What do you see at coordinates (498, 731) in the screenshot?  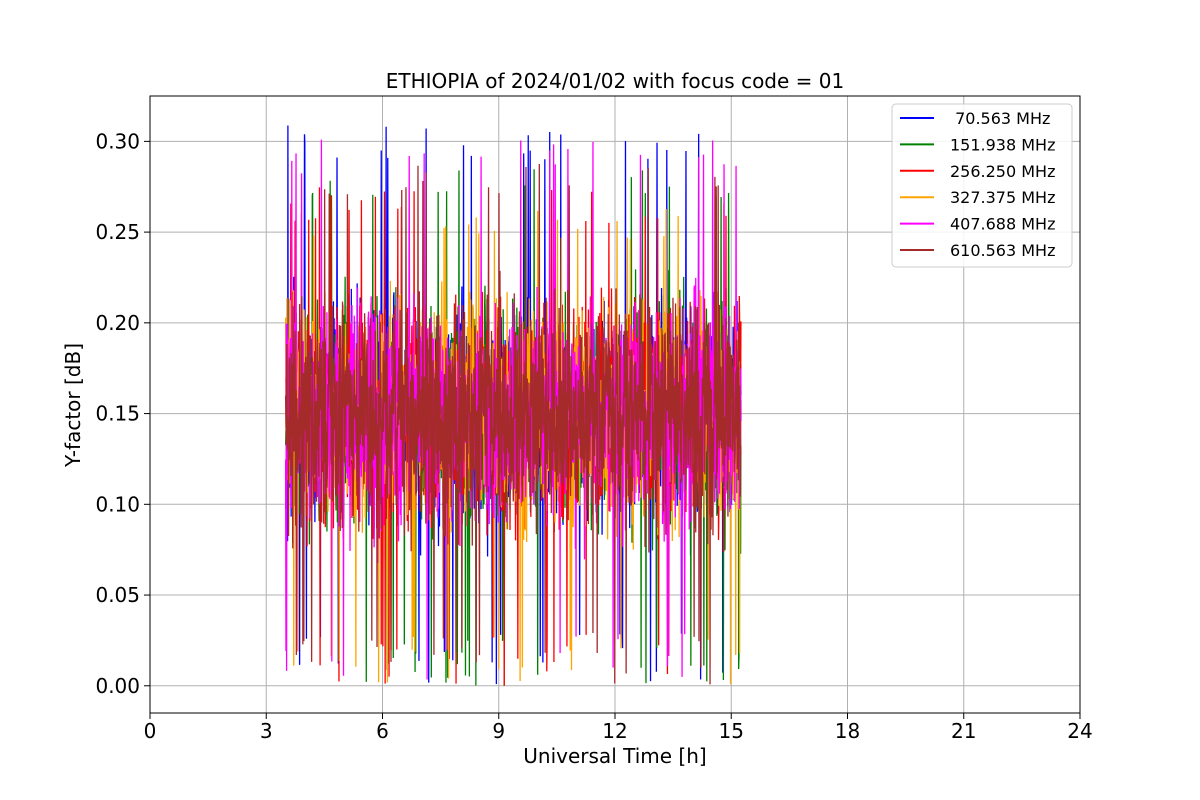 I see `x-tick-label: 9` at bounding box center [498, 731].